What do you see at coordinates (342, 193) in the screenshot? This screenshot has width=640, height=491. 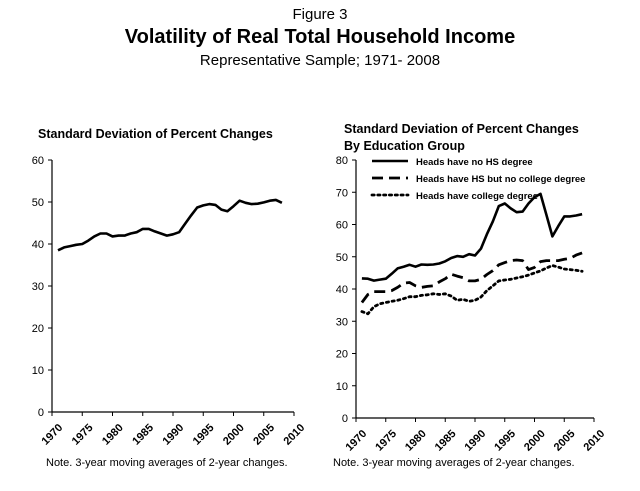 I see `y-tick-label: 70` at bounding box center [342, 193].